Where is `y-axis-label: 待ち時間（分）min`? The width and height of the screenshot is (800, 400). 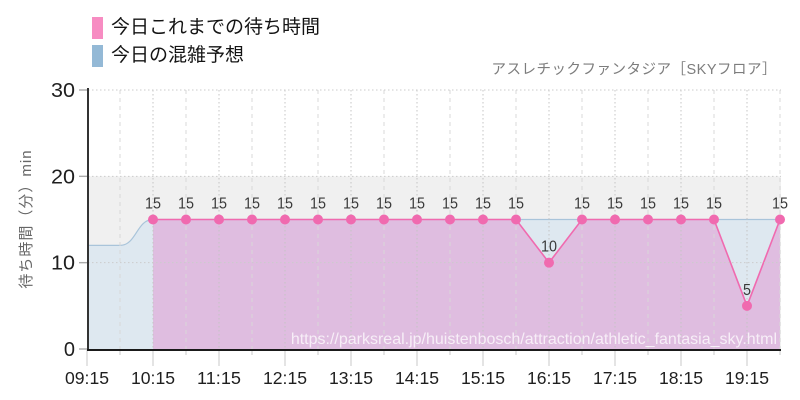
y-axis-label: 待ち時間（分）min is located at coordinates (26, 219).